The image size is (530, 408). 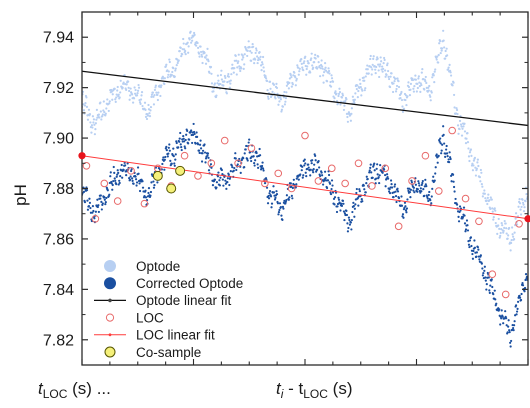 What do you see at coordinates (527, 219) in the screenshot?
I see `loc-fit-endpoint-marker` at bounding box center [527, 219].